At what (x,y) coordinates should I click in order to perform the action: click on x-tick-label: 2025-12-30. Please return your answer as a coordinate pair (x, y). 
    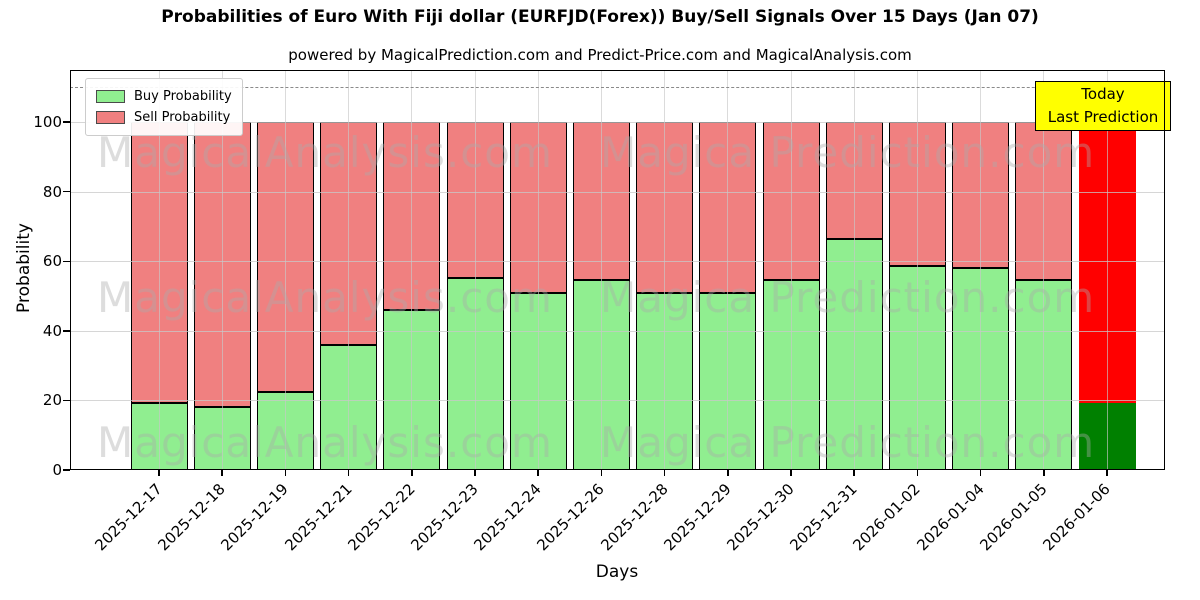
    Looking at the image, I should click on (760, 517).